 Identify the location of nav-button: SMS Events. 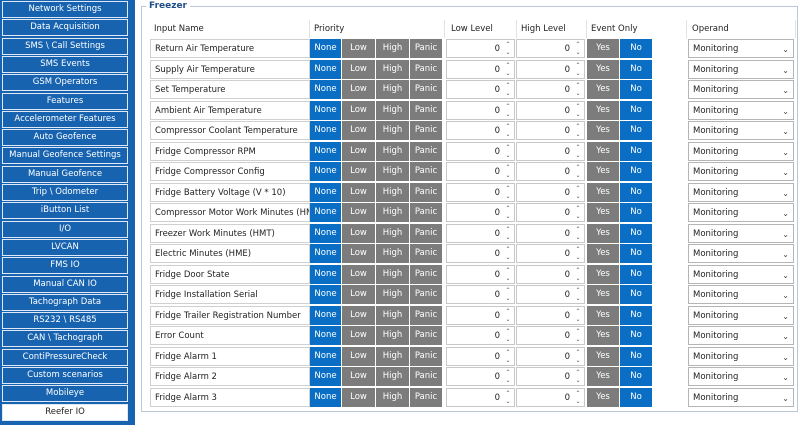
(65, 64).